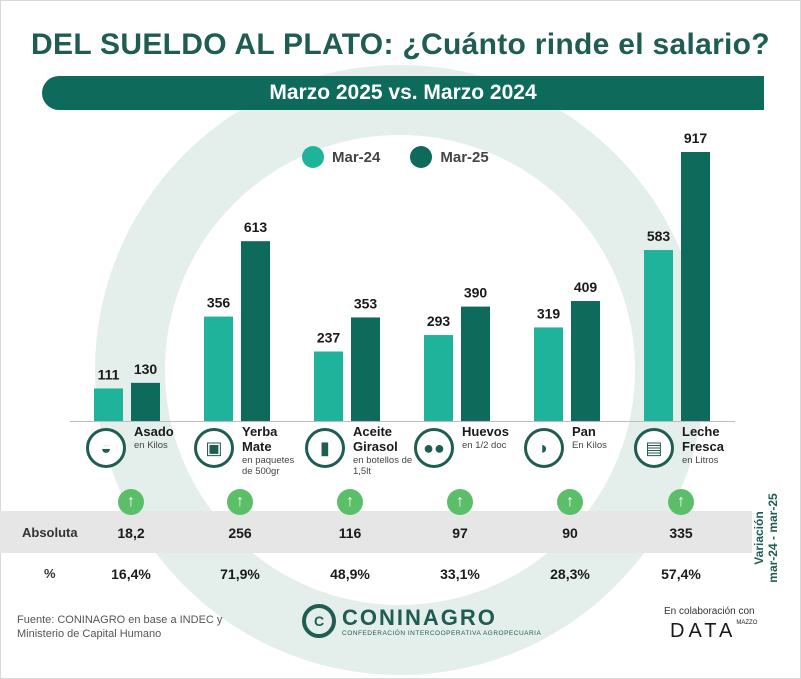  I want to click on bar-value-label: 390, so click(476, 293).